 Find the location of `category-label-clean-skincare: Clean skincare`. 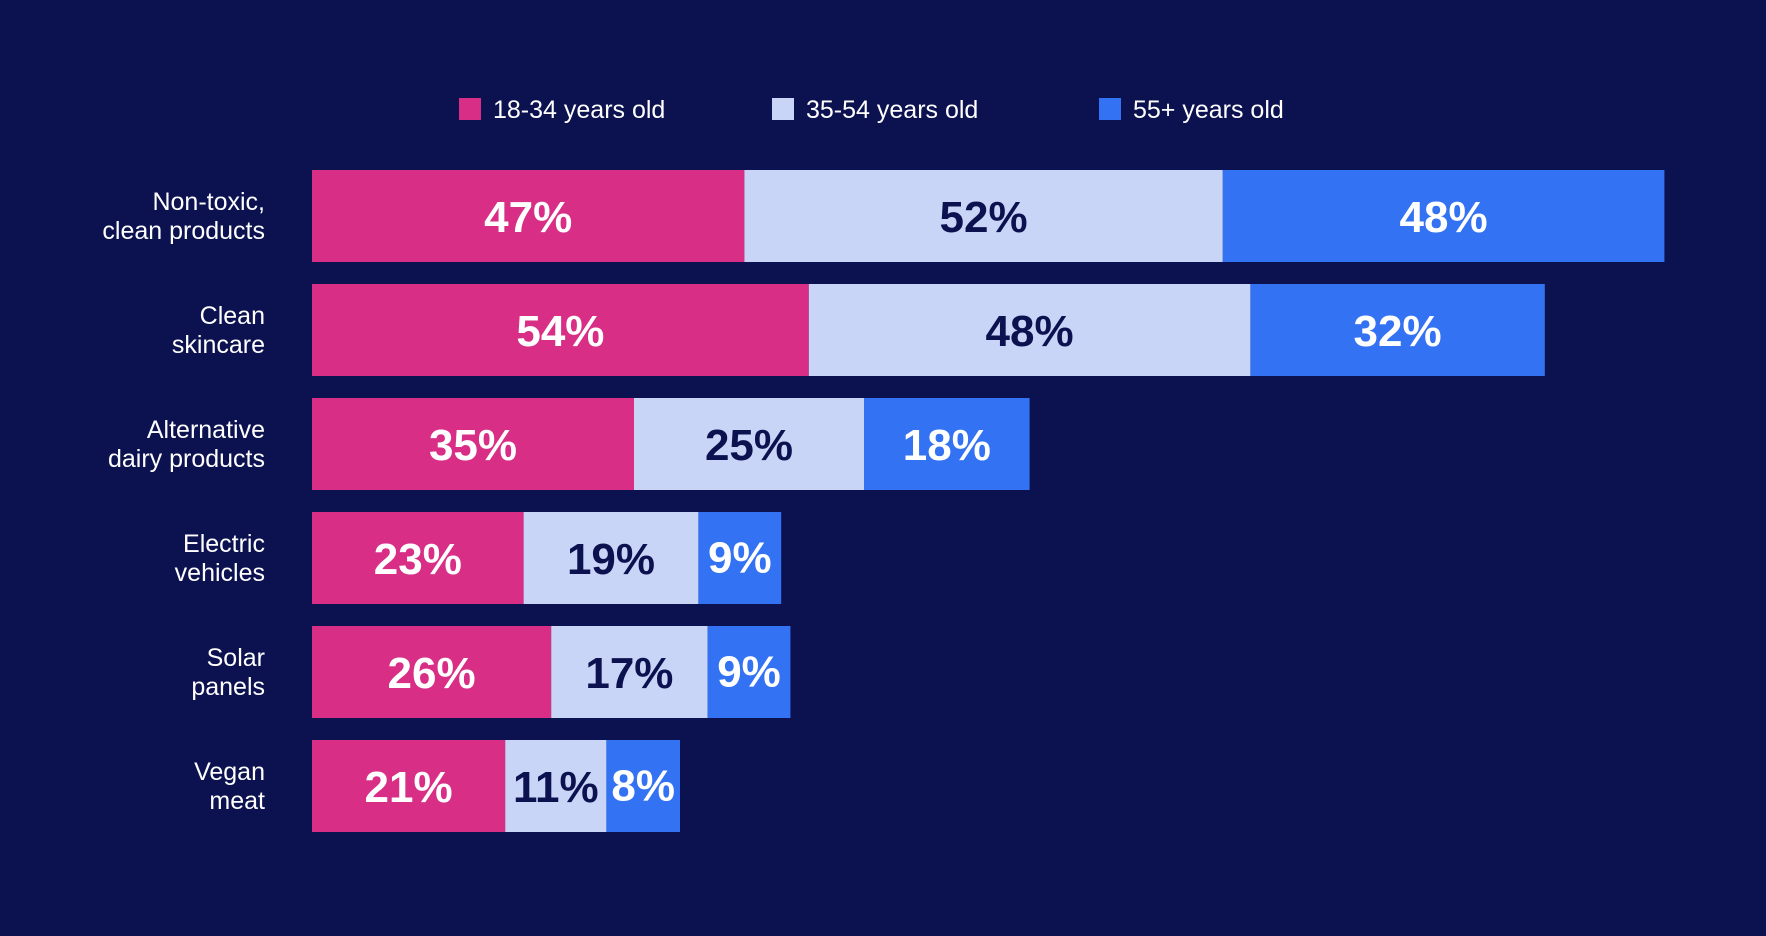

category-label-clean-skincare: Clean skincare is located at coordinates (218, 330).